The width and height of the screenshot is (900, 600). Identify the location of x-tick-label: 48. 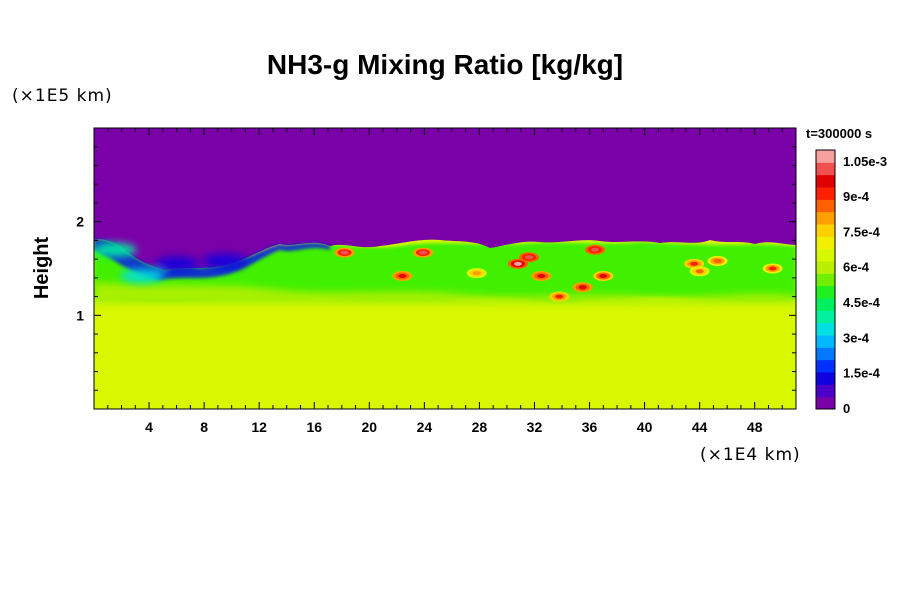
(755, 427).